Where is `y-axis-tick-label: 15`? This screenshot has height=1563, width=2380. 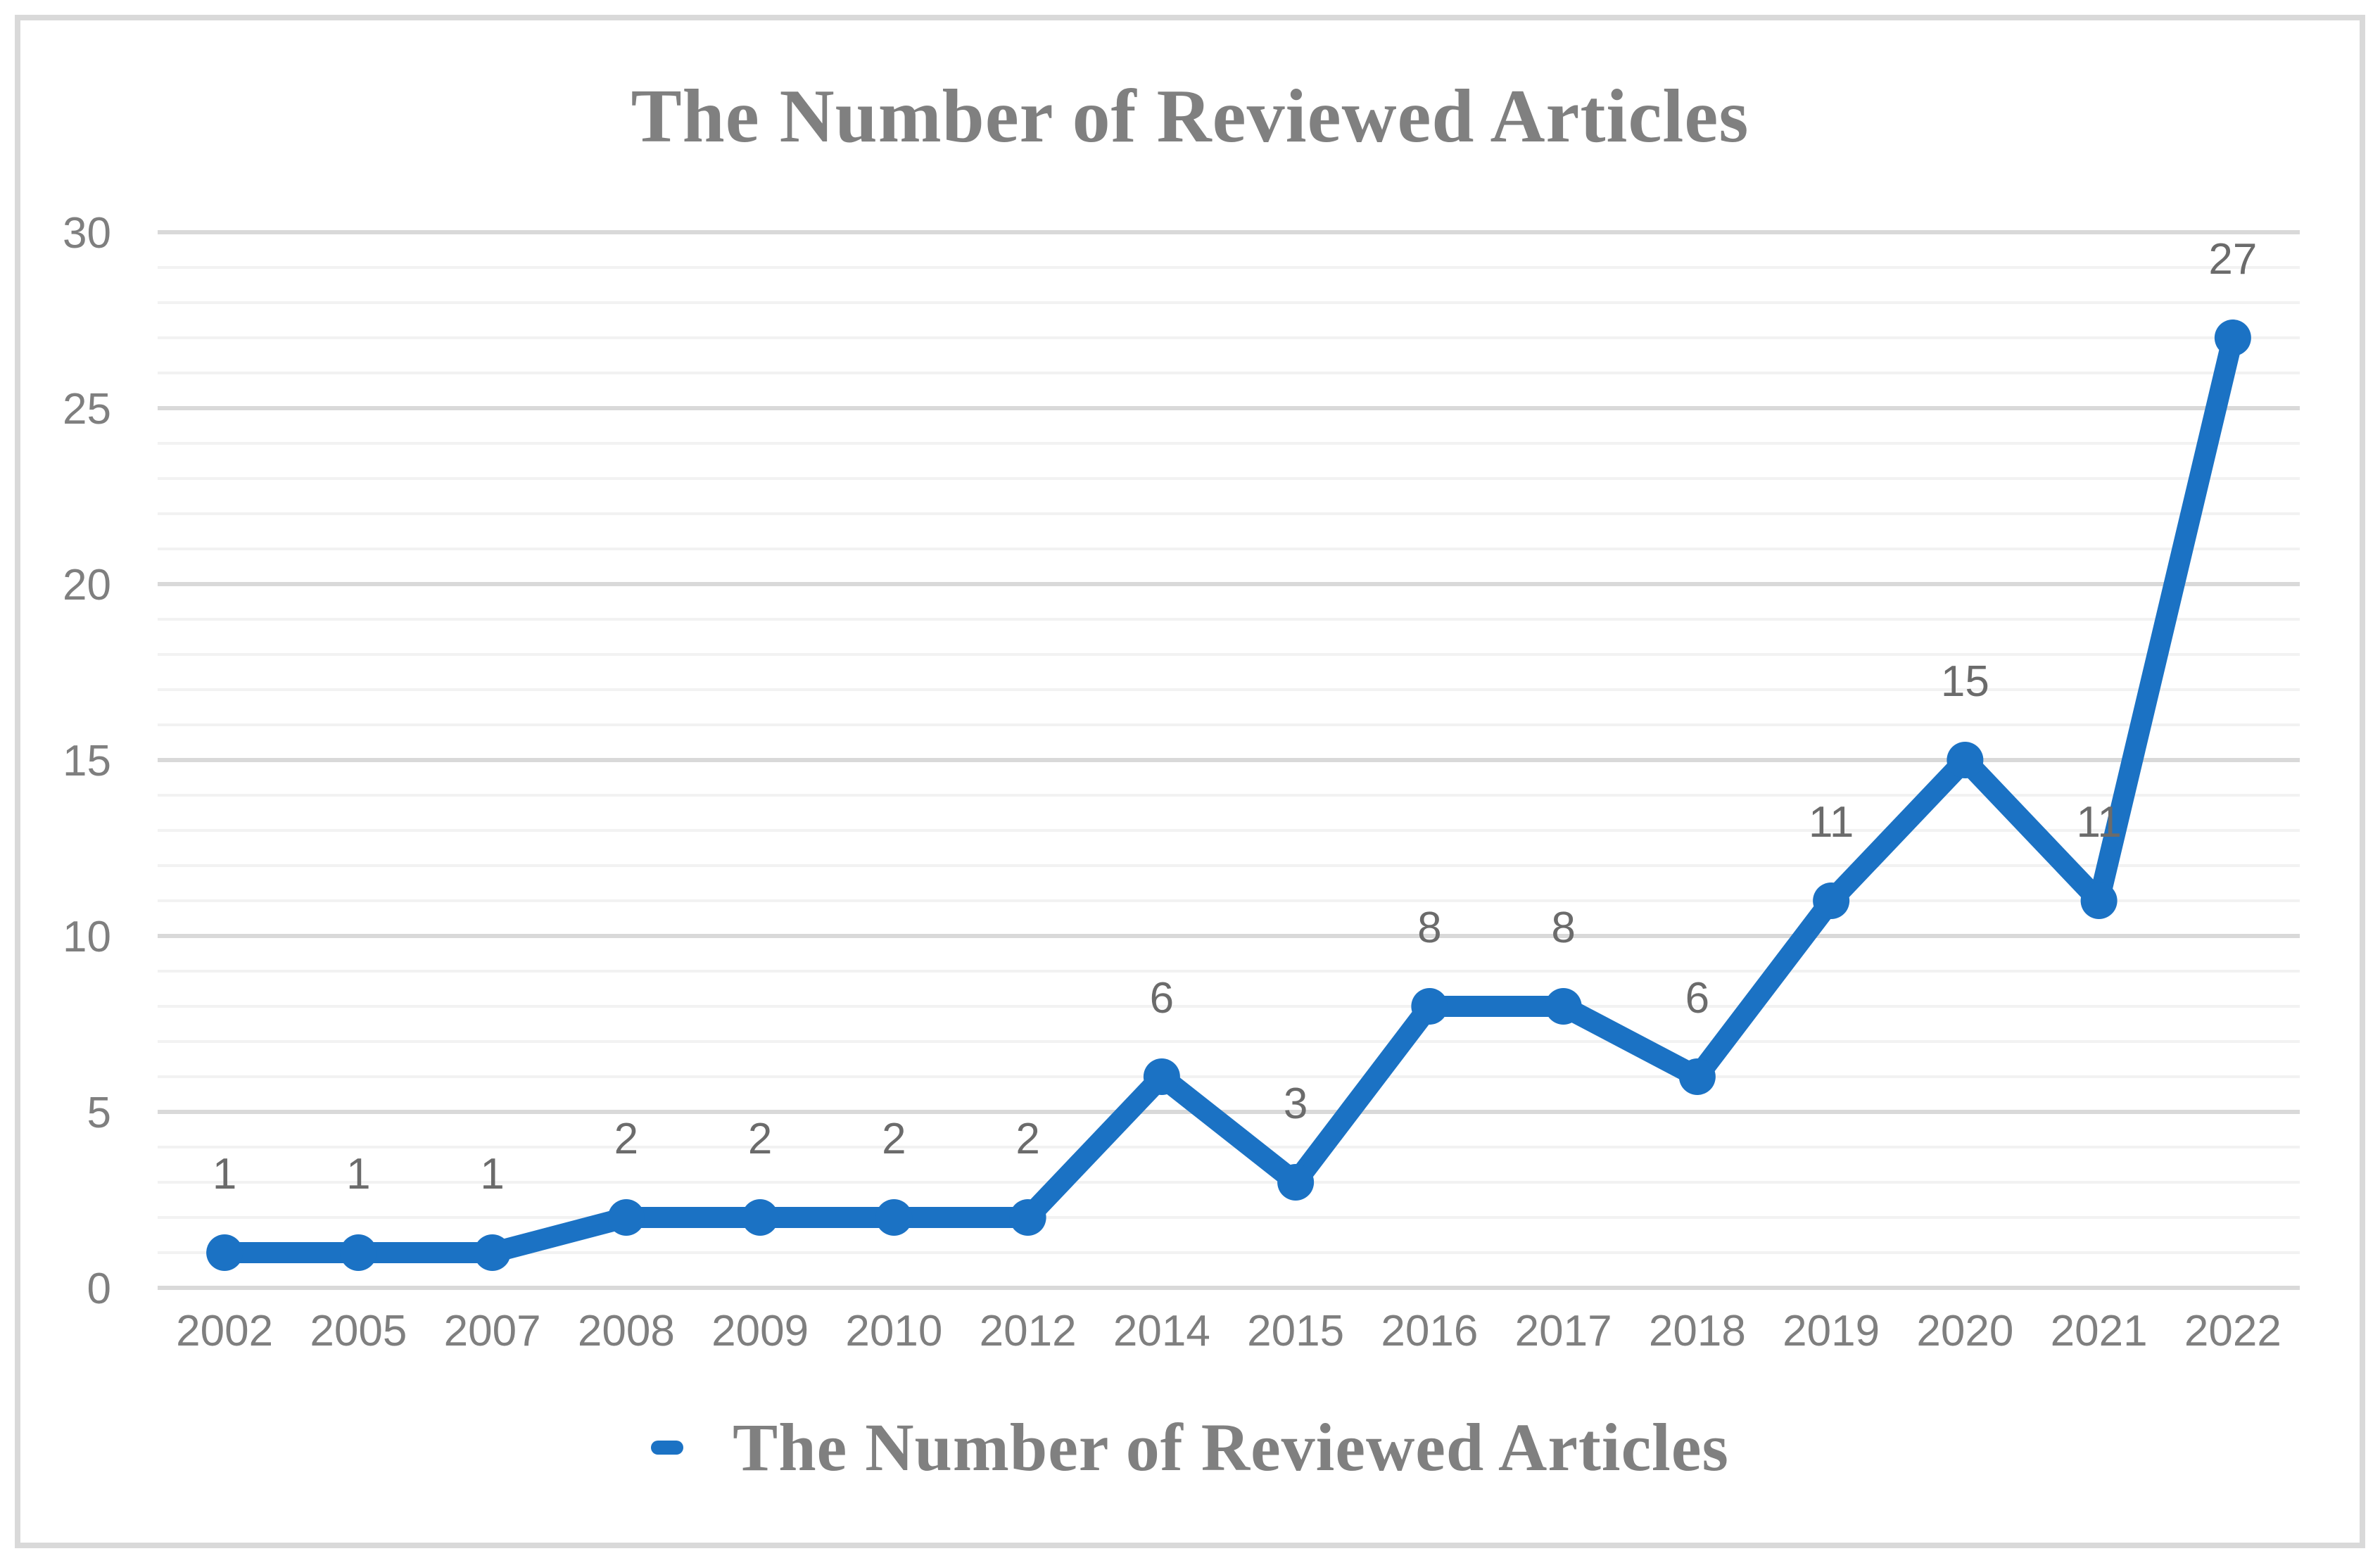 y-axis-tick-label: 15 is located at coordinates (87, 761).